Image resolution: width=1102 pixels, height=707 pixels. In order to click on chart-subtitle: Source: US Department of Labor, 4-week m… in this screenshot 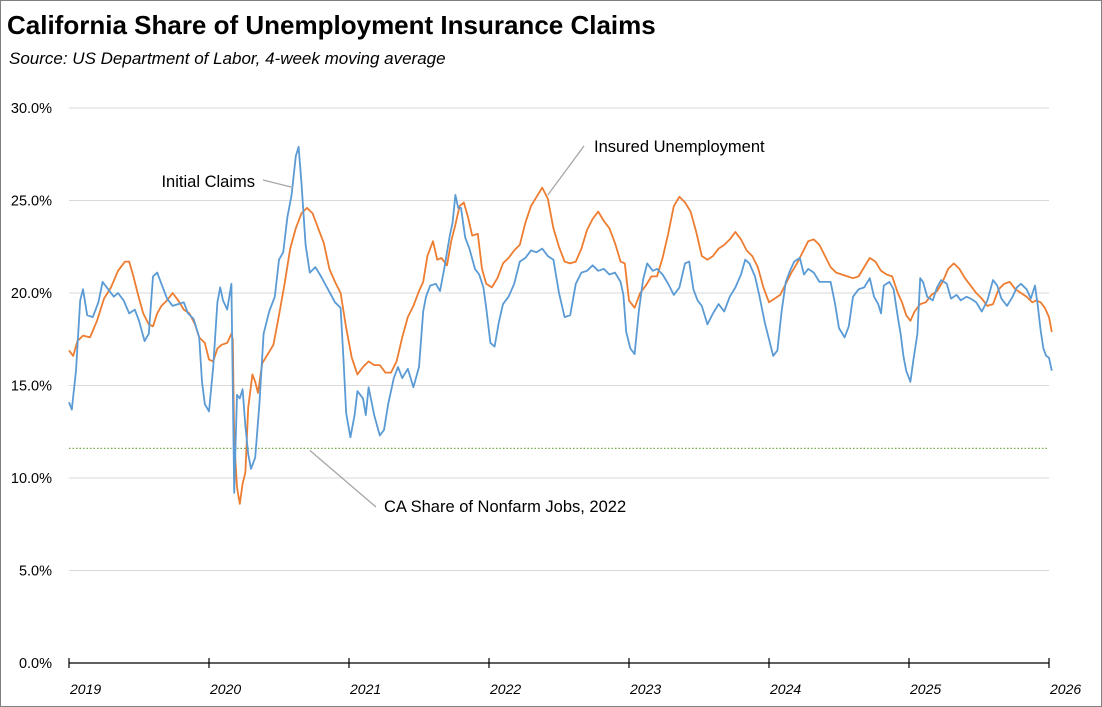, I will do `click(227, 58)`.